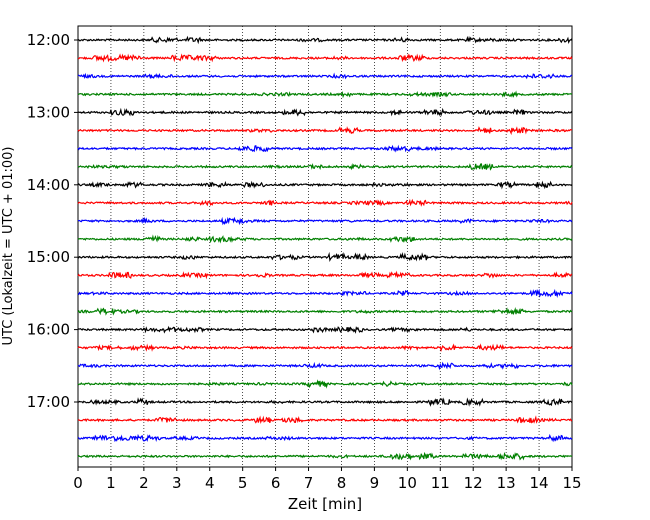 This screenshot has height=520, width=650. What do you see at coordinates (375, 483) in the screenshot?
I see `x-tick-label: 9` at bounding box center [375, 483].